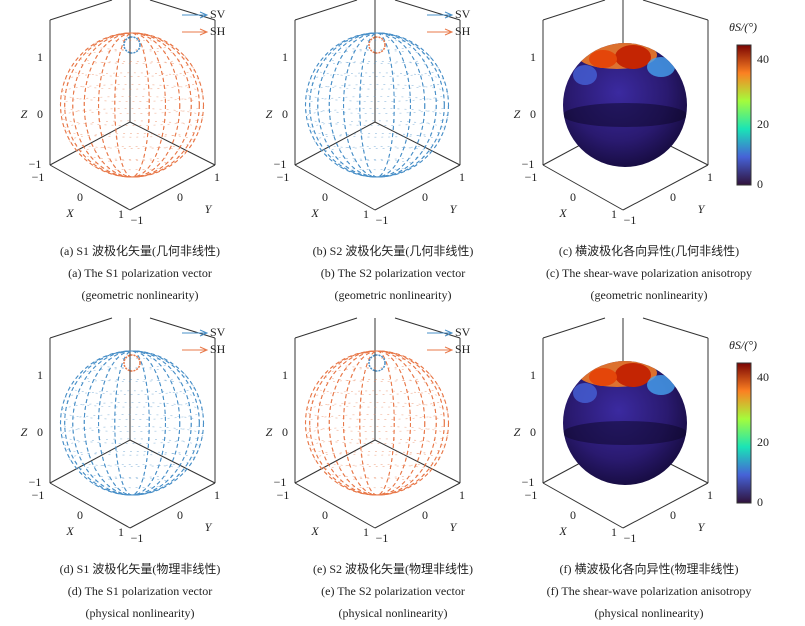 Image resolution: width=805 pixels, height=626 pixels. Describe the element at coordinates (649, 250) in the screenshot. I see `caption-cn: (c) 横波极化各向异性(几何非线性)` at that location.